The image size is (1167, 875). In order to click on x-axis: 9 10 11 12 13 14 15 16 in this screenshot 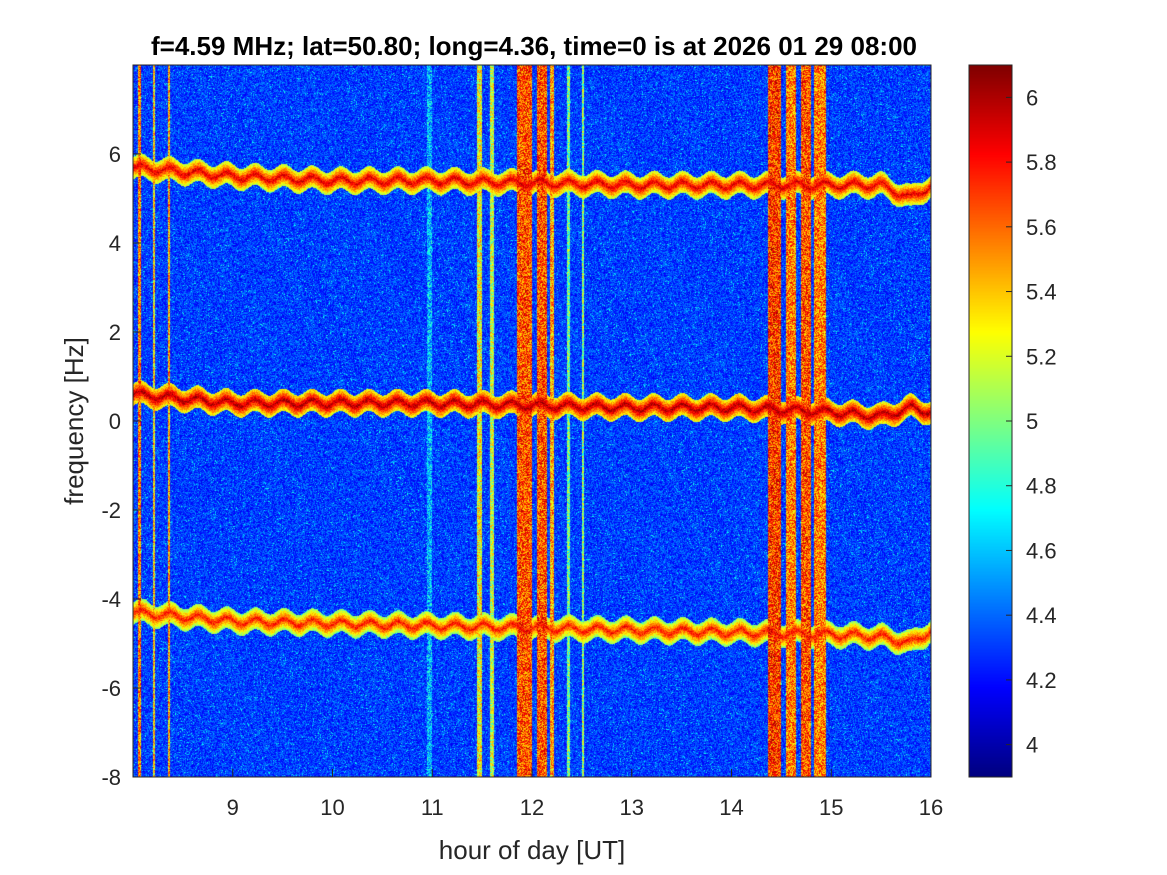, I will do `click(585, 794)`.